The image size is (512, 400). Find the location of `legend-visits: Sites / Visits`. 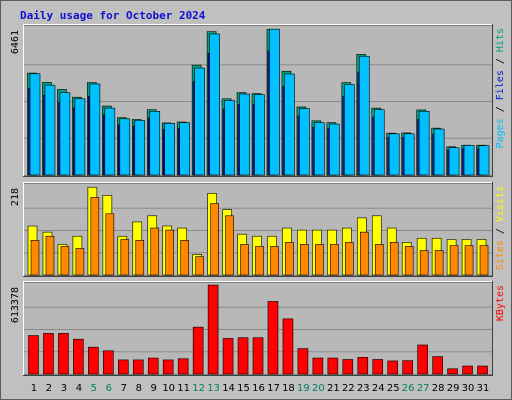

legend-visits: Sites / Visits is located at coordinates (500, 228).